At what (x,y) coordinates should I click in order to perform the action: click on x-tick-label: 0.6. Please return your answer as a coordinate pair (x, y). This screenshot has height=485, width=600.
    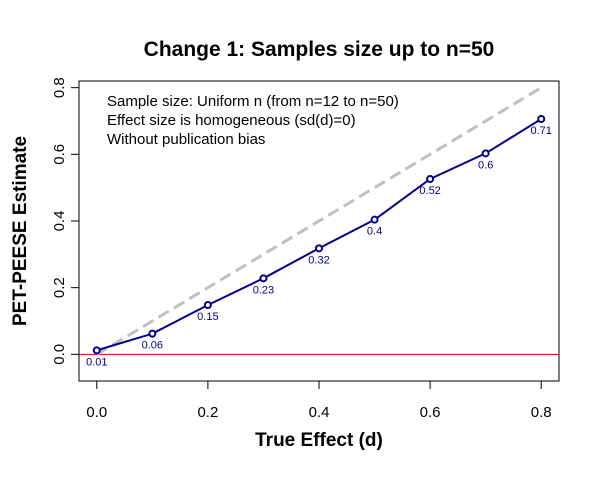
    Looking at the image, I should click on (430, 412).